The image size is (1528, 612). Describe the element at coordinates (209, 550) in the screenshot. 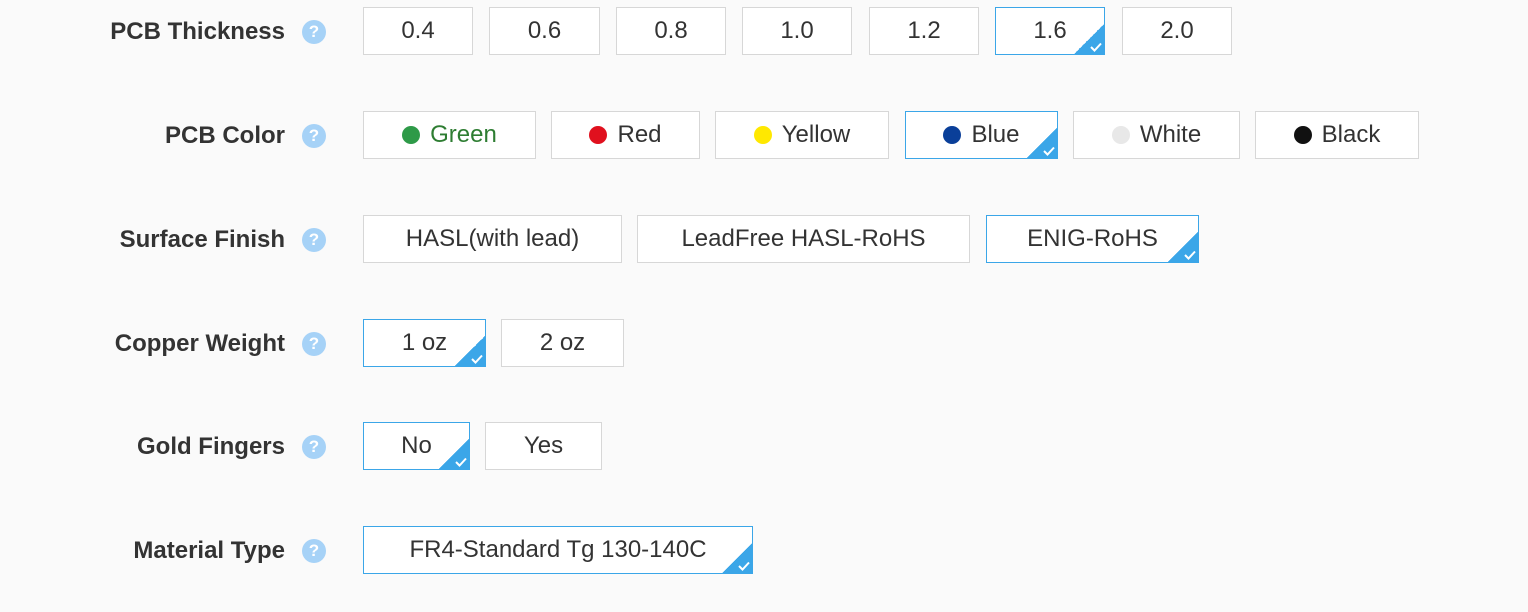

I see `material-label: Material Type` at that location.